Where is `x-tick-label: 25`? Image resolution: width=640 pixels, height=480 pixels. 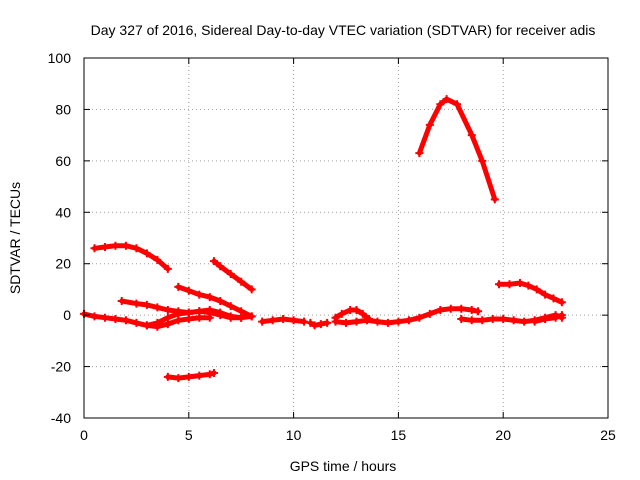
x-tick-label: 25 is located at coordinates (608, 435).